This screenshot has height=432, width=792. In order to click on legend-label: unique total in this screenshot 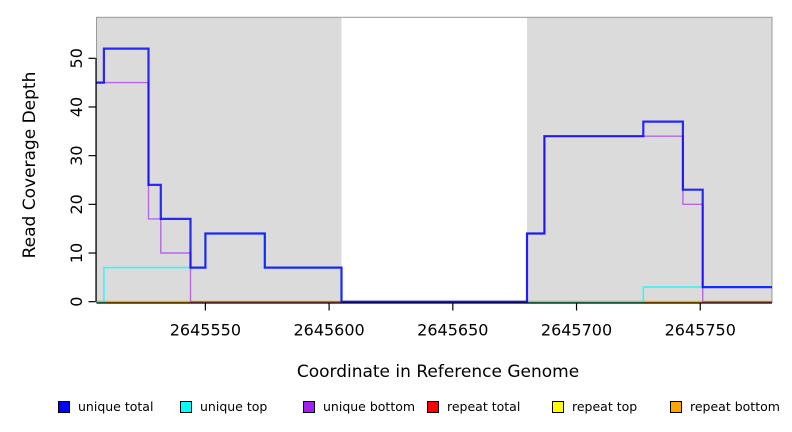, I will do `click(116, 406)`.